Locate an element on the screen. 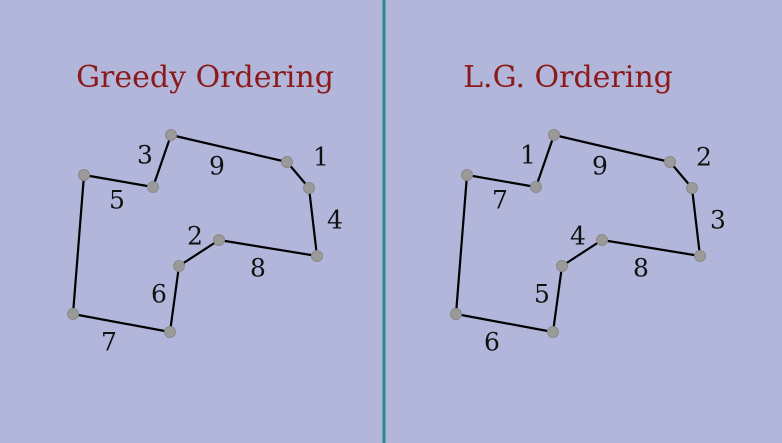 This screenshot has height=443, width=782. lg-ordering-title: L.G. Ordering is located at coordinates (568, 77).